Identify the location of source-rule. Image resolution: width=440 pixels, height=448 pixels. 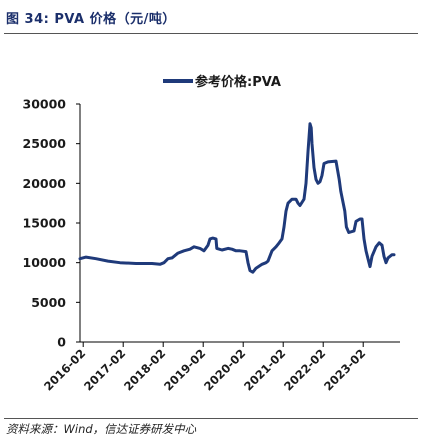
(211, 418).